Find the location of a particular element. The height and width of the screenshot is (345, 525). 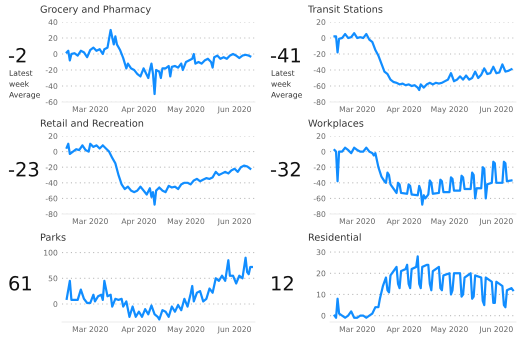

text: 12 is located at coordinates (282, 283).